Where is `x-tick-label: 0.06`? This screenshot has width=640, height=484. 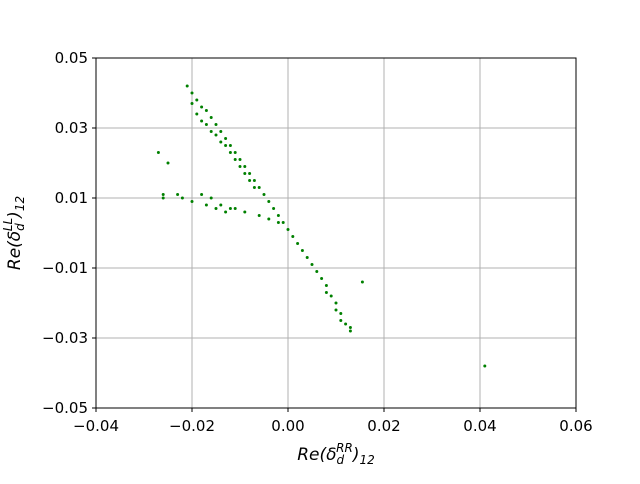
x-tick-label: 0.06 is located at coordinates (575, 426).